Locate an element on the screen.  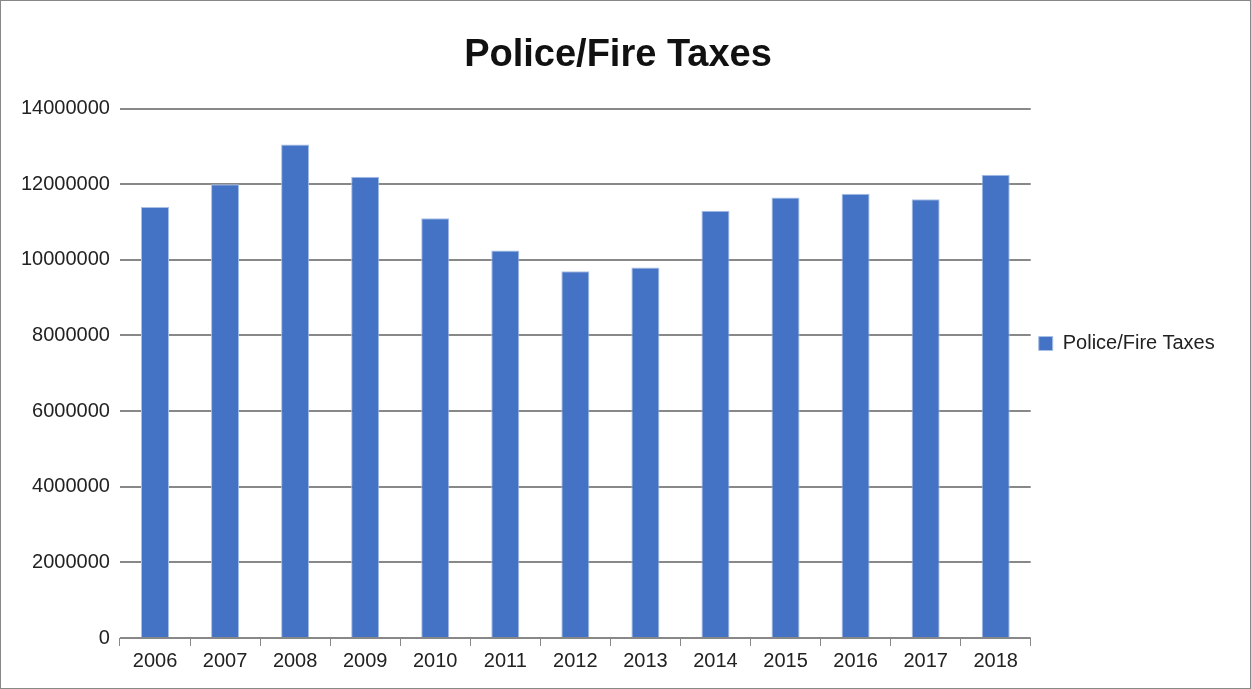
x-tick-label: 2018 is located at coordinates (995, 659).